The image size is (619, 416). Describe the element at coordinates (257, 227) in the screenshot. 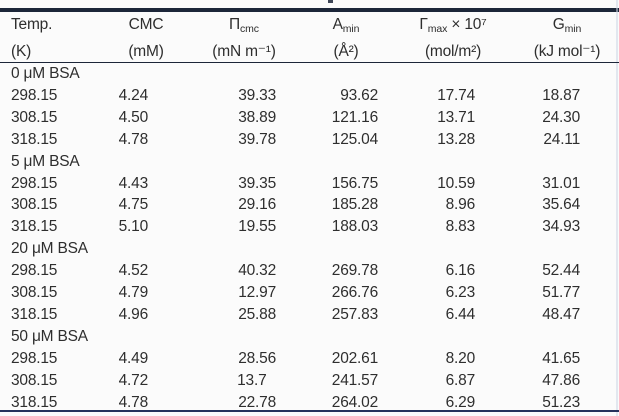

I see `cell-pi-cmc: 19.55` at that location.